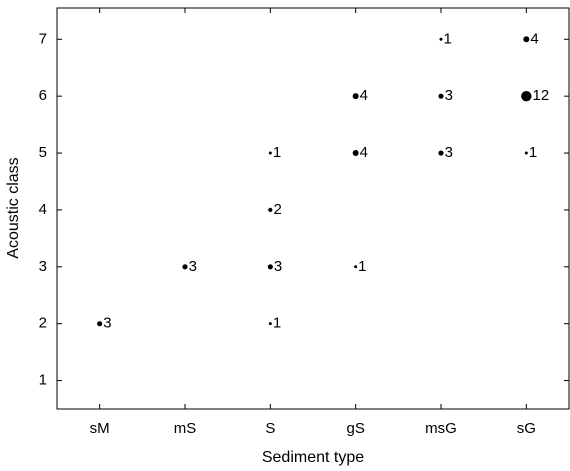 The height and width of the screenshot is (471, 570). Describe the element at coordinates (43, 152) in the screenshot. I see `y-tick-label: 5` at that location.